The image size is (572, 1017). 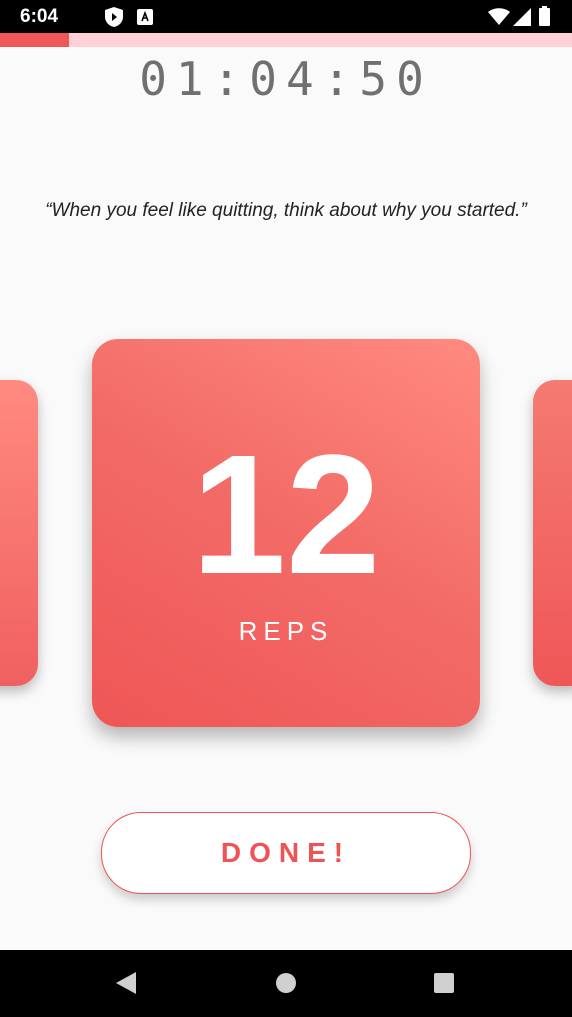 What do you see at coordinates (39, 16) in the screenshot?
I see `status-time: 6:04` at bounding box center [39, 16].